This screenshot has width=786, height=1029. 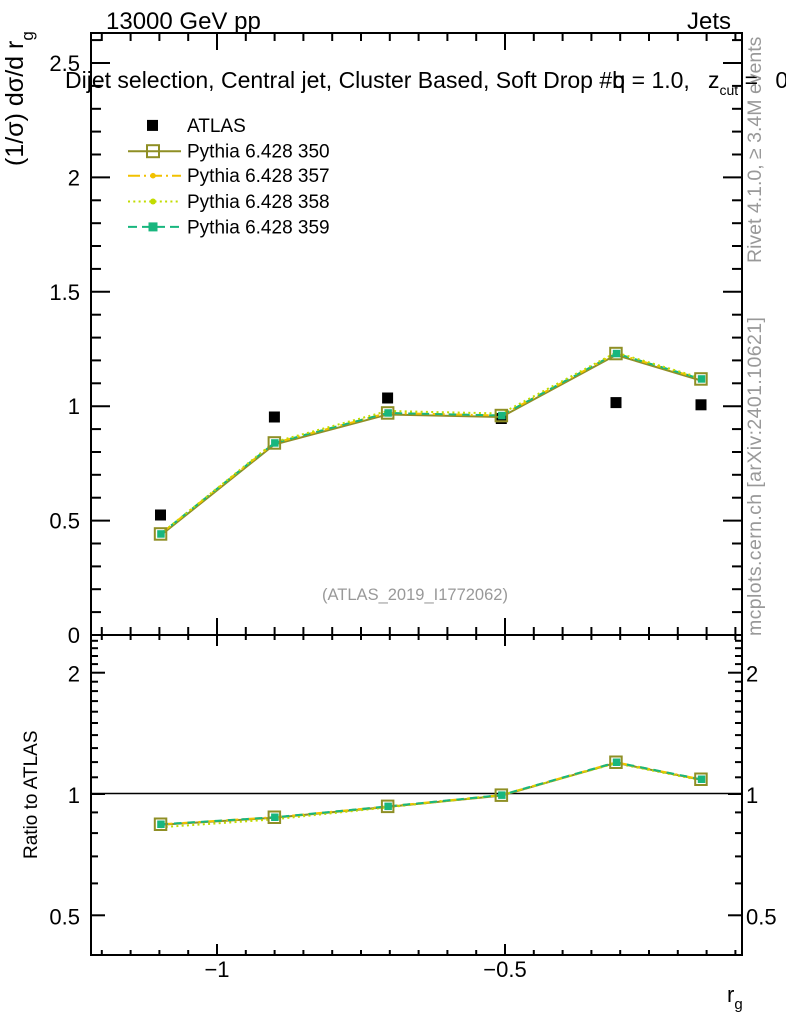 What do you see at coordinates (64, 292) in the screenshot?
I see `svg-text: 1.5` at bounding box center [64, 292].